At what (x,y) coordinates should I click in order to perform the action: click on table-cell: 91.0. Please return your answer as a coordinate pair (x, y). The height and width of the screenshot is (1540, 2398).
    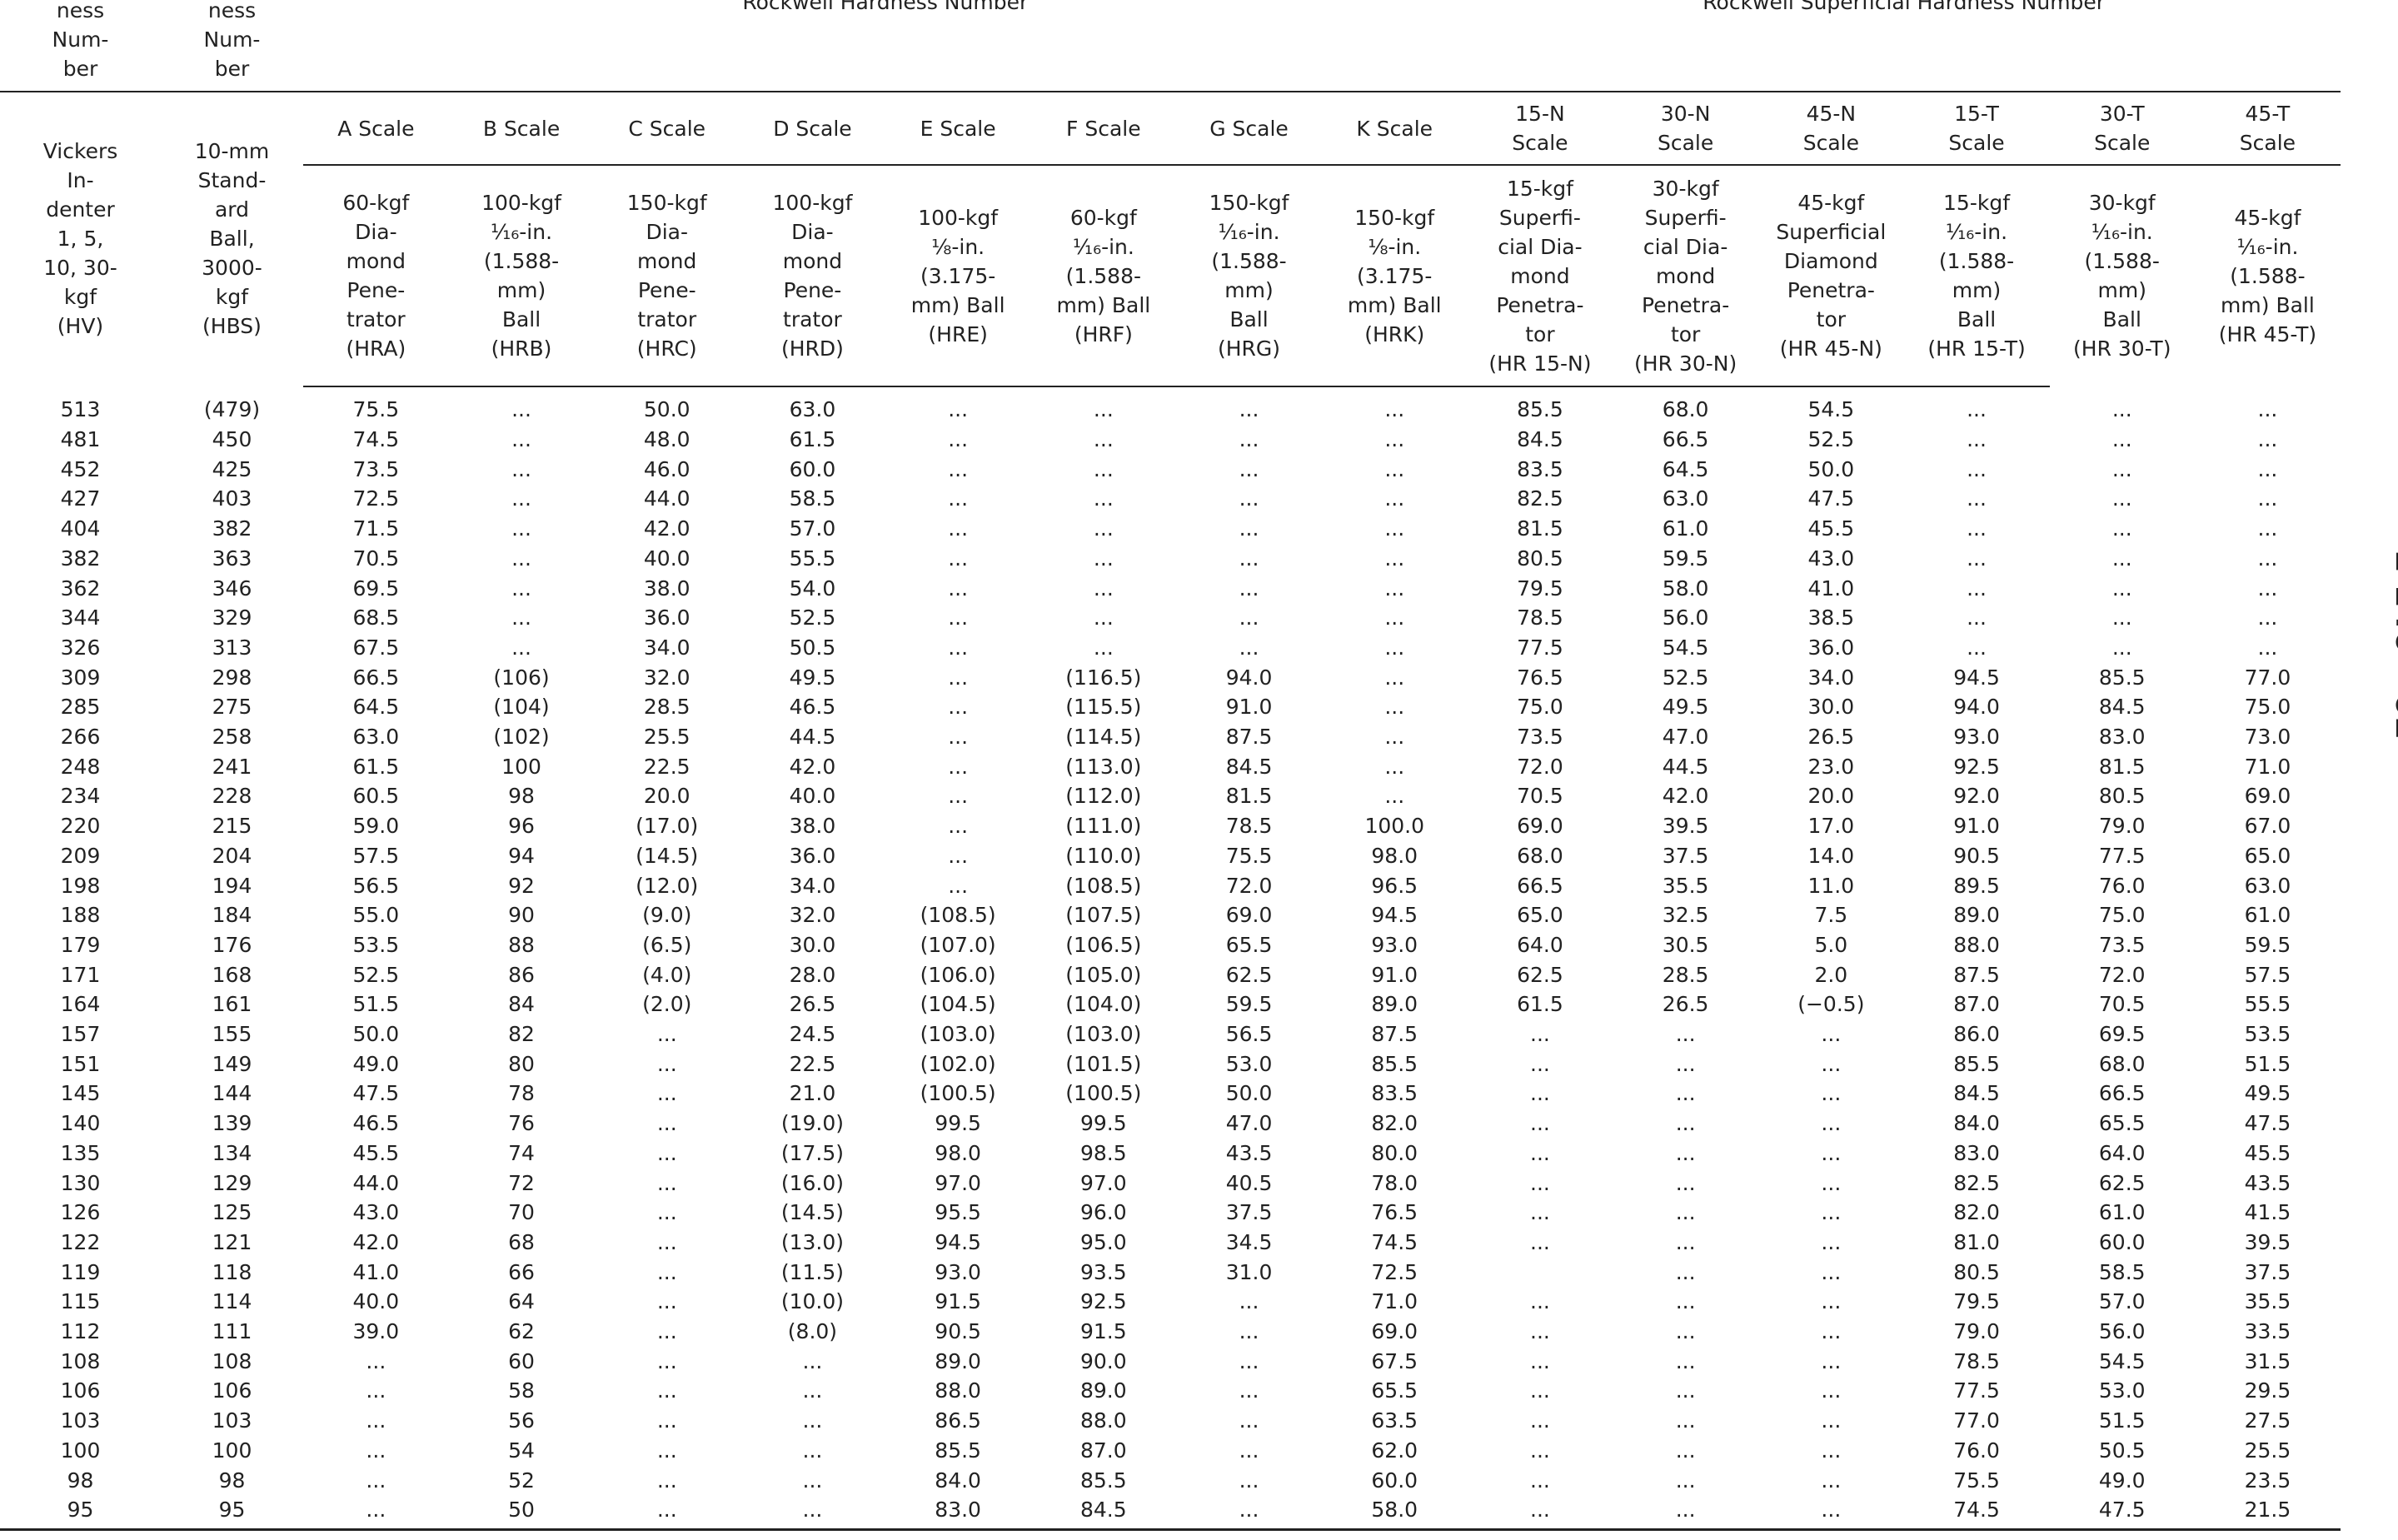
    Looking at the image, I should click on (1249, 707).